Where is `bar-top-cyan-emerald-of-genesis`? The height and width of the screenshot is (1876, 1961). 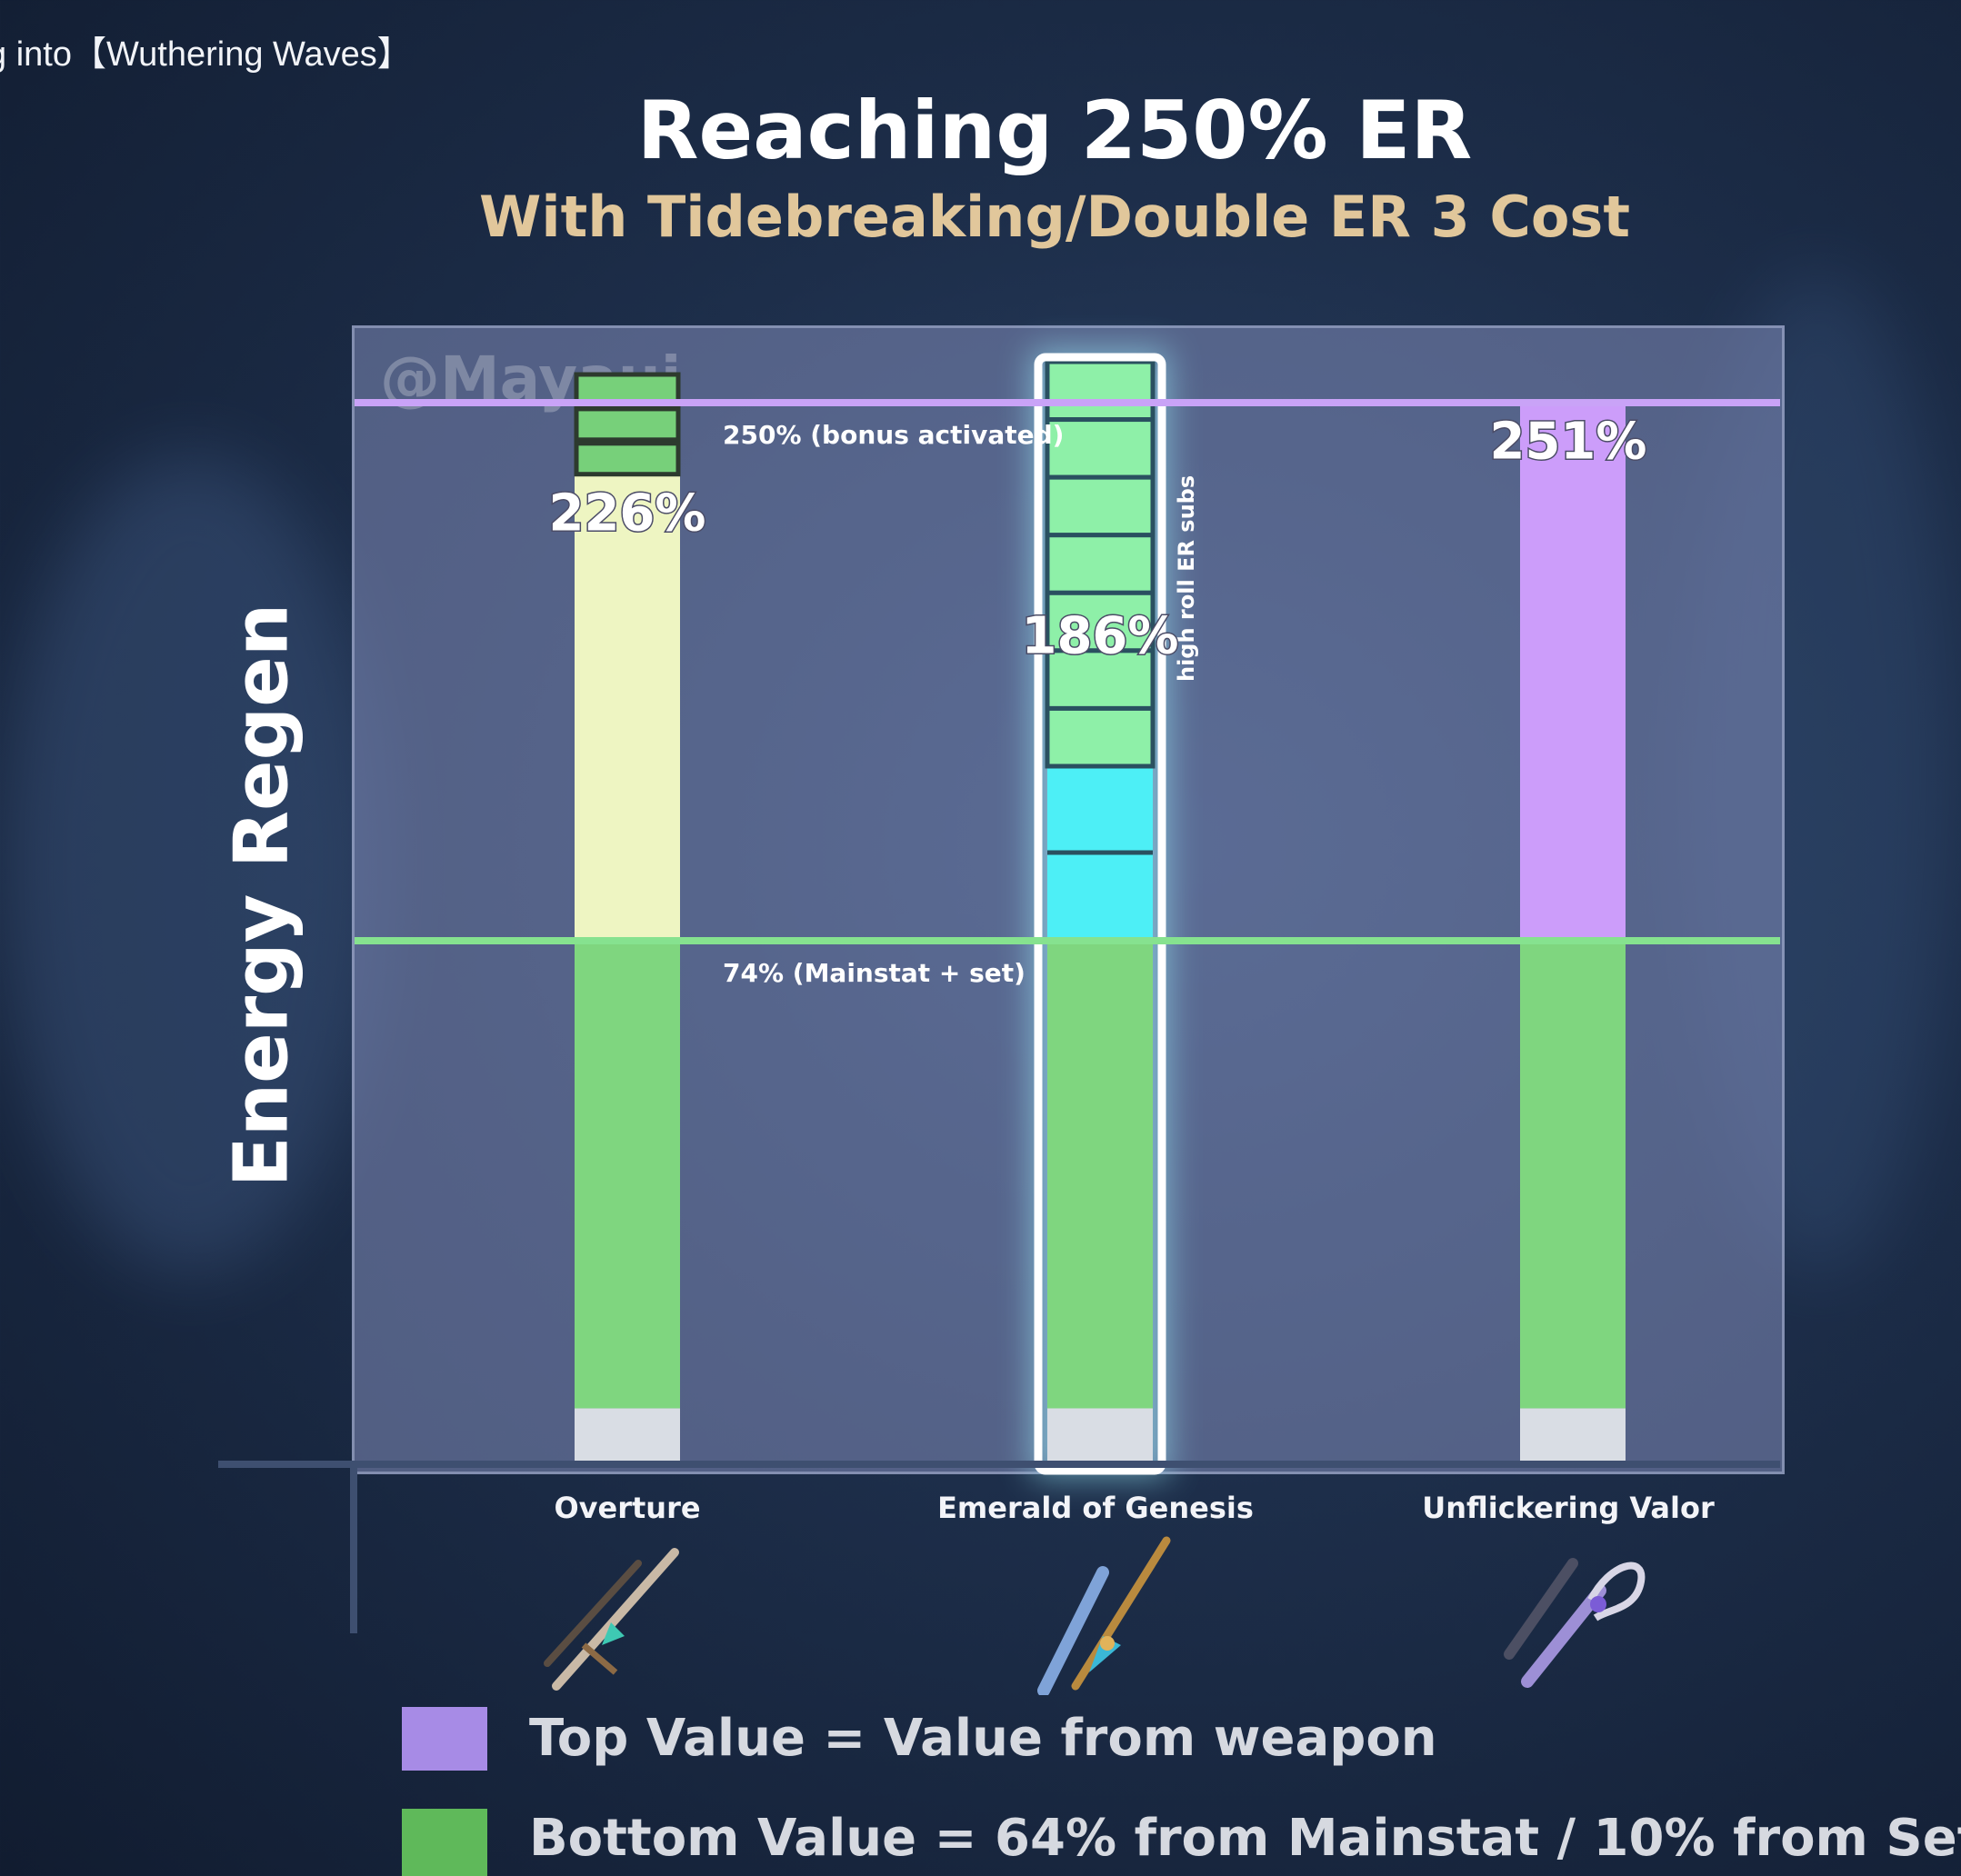 bar-top-cyan-emerald-of-genesis is located at coordinates (1100, 809).